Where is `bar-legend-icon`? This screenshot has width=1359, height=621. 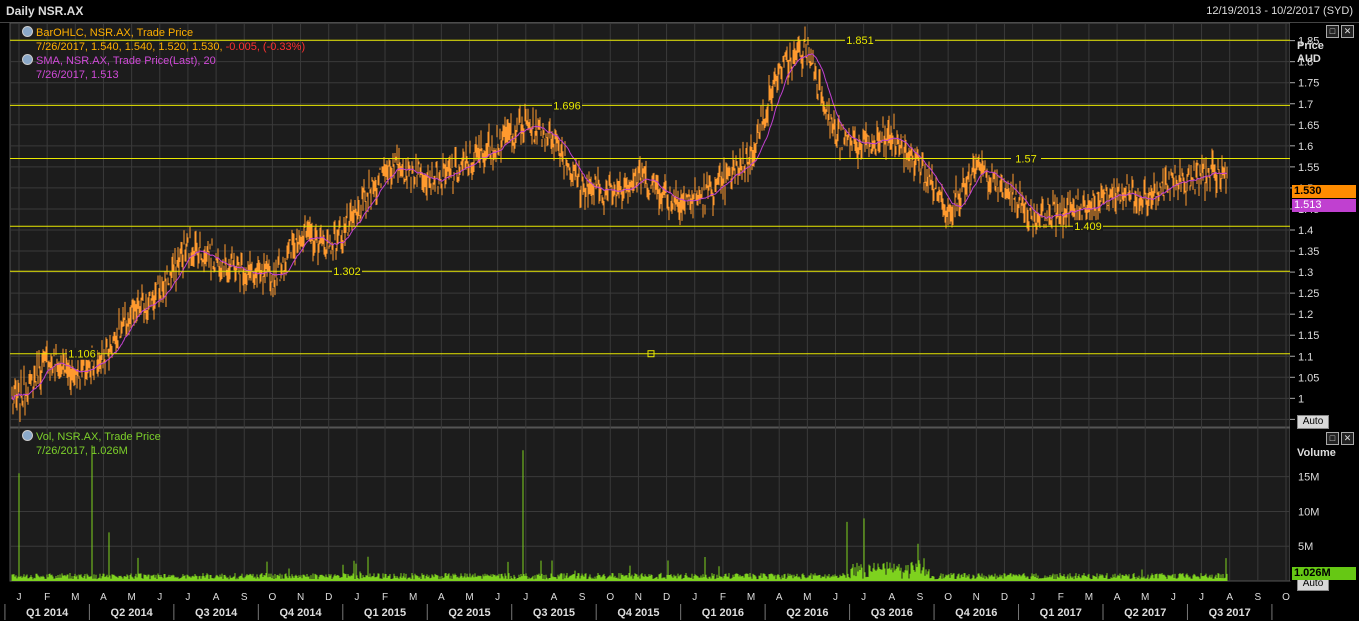 bar-legend-icon is located at coordinates (27, 31).